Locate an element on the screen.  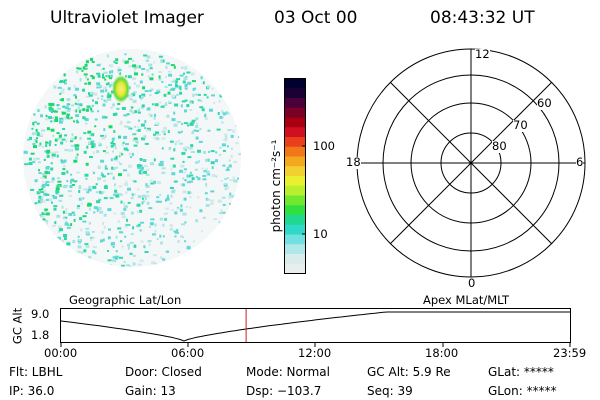
info-ip: IP: 36.0 is located at coordinates (32, 391).